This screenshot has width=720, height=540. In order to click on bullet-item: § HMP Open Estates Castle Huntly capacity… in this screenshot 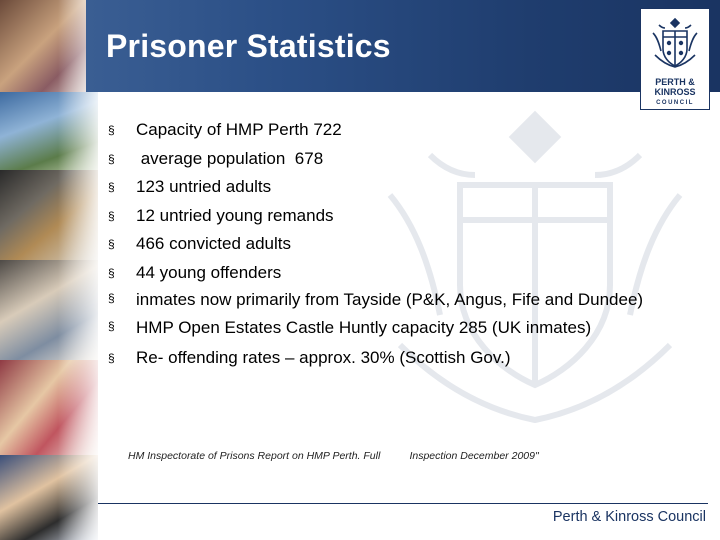, I will do `click(378, 328)`.